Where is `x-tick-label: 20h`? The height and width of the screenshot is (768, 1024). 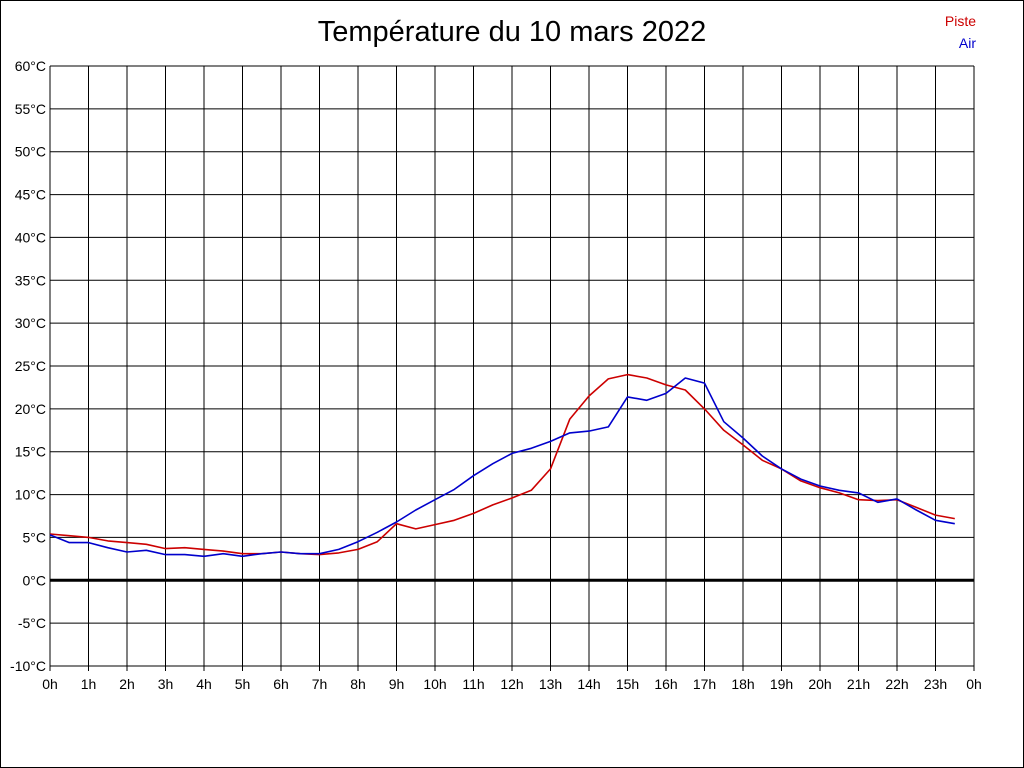
x-tick-label: 20h is located at coordinates (819, 684).